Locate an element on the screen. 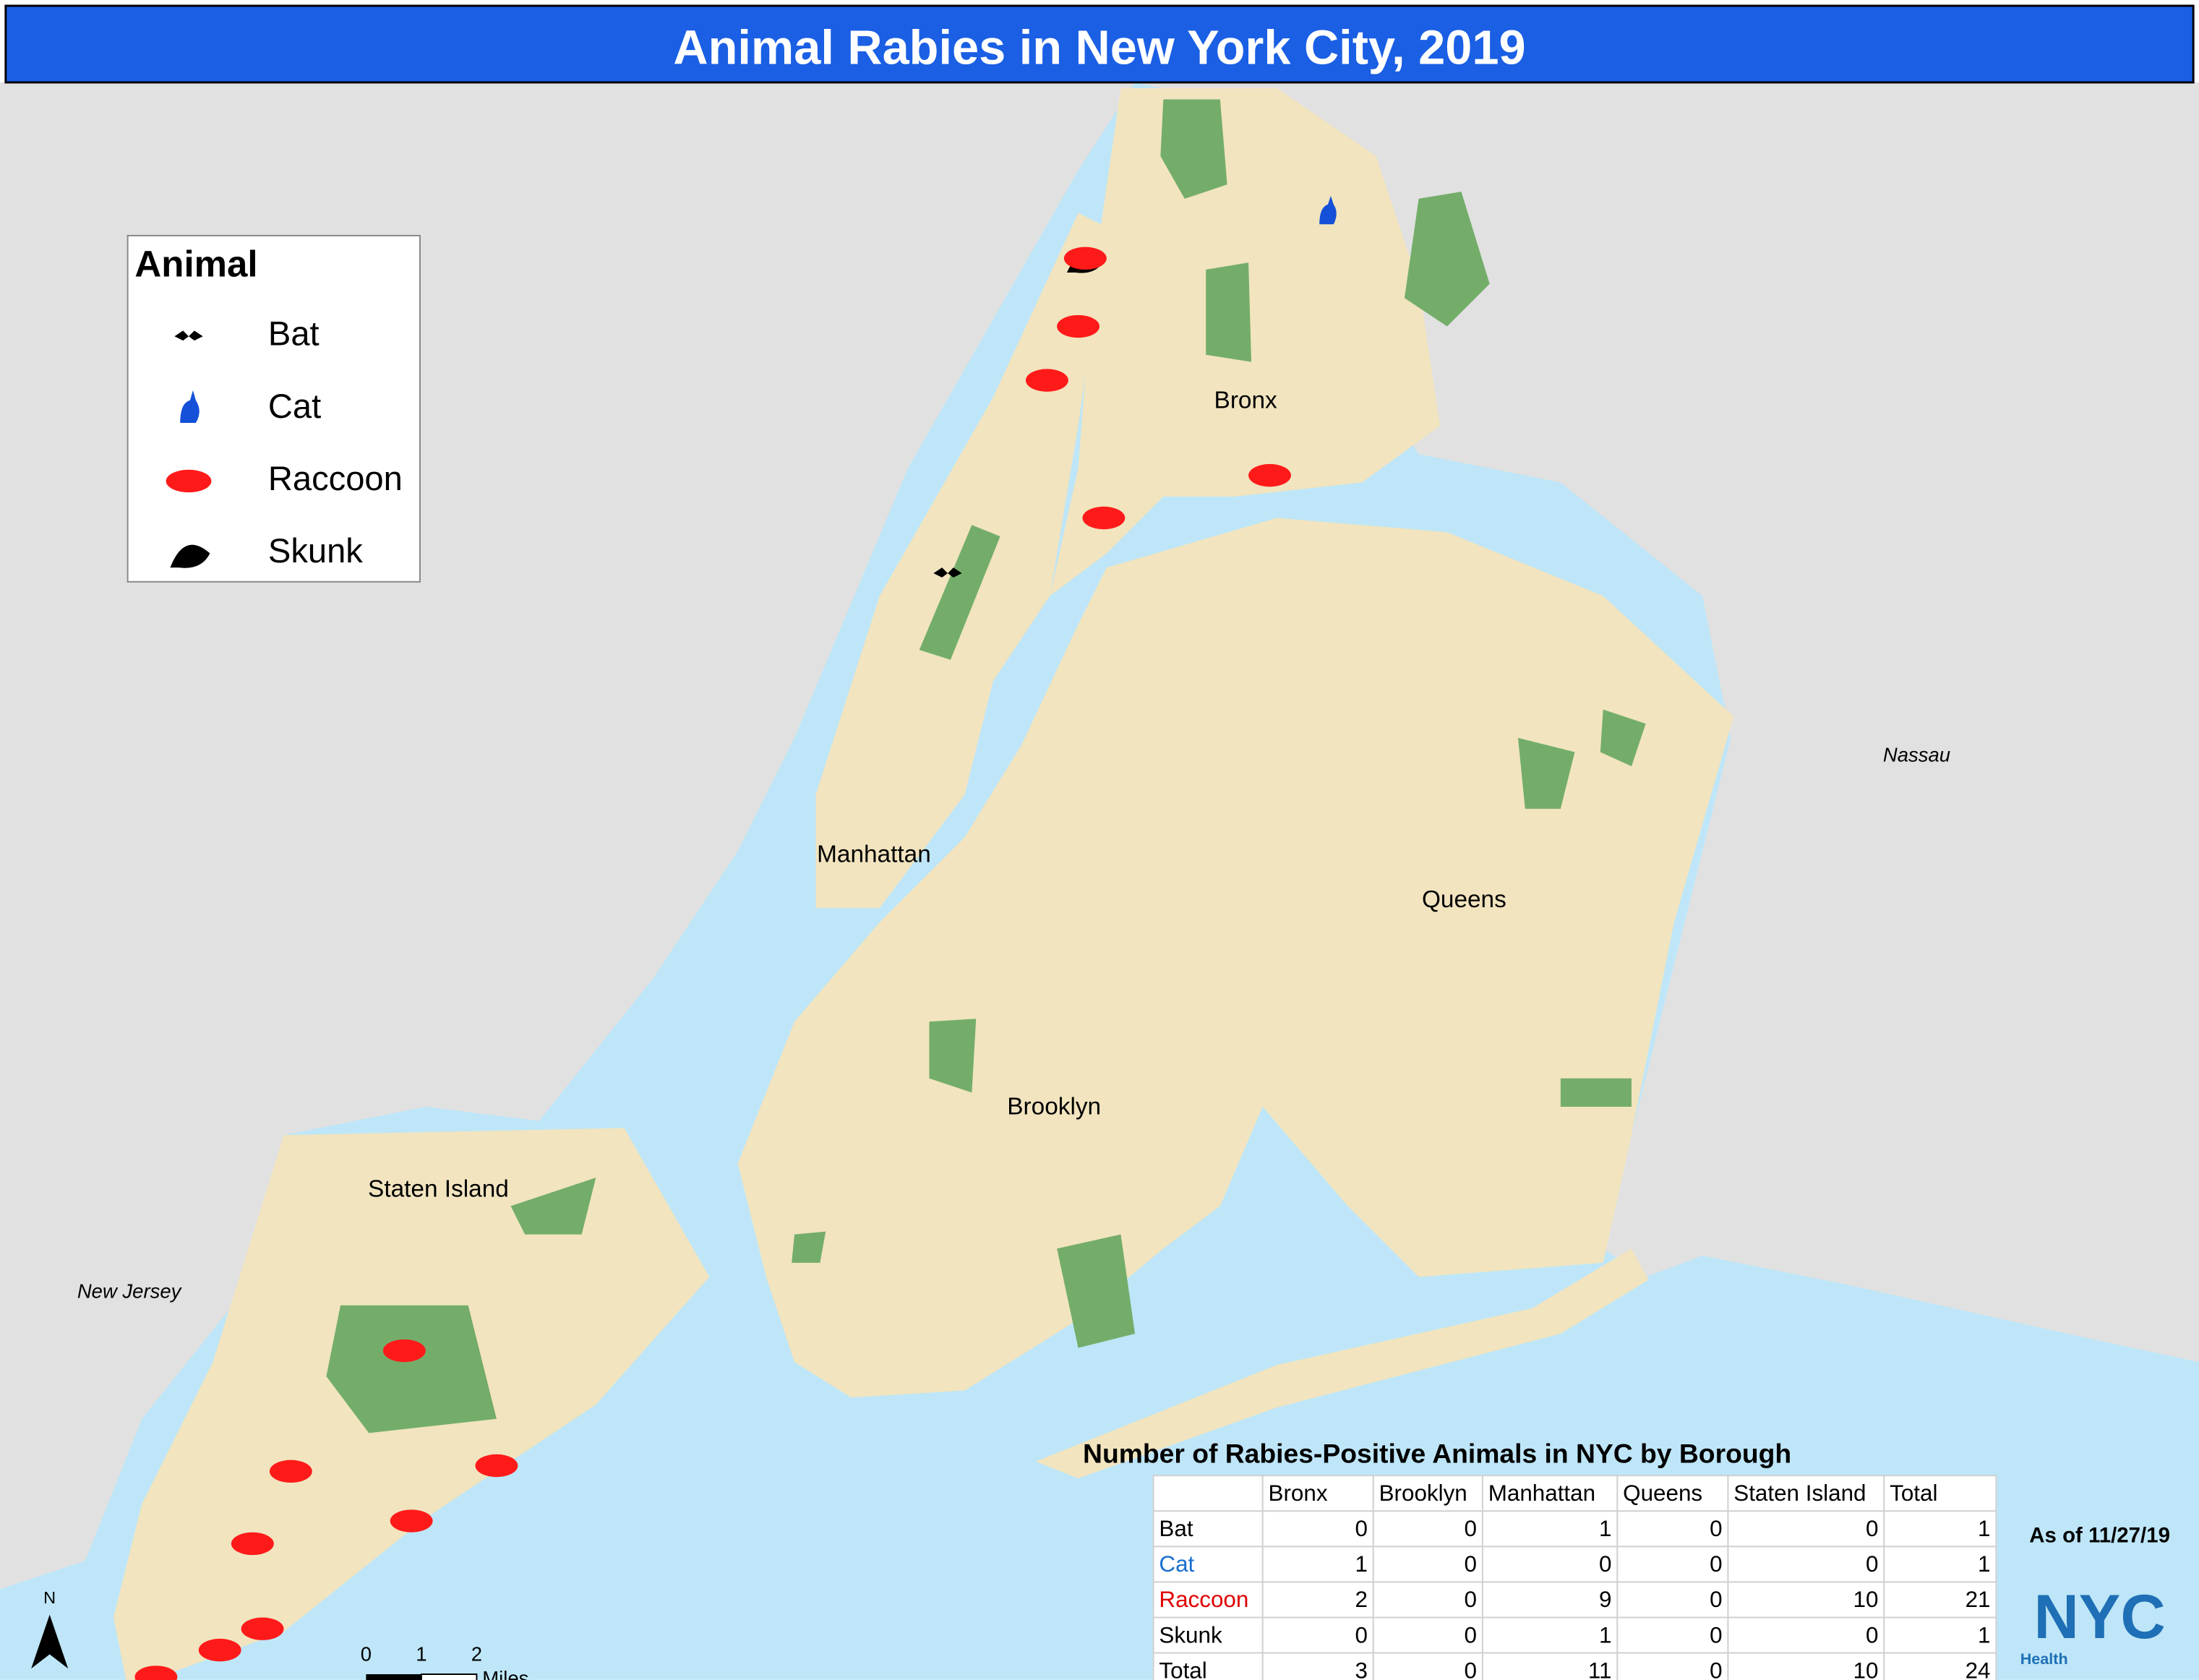 This screenshot has height=1680, width=2199. borough-label: Manhattan is located at coordinates (874, 854).